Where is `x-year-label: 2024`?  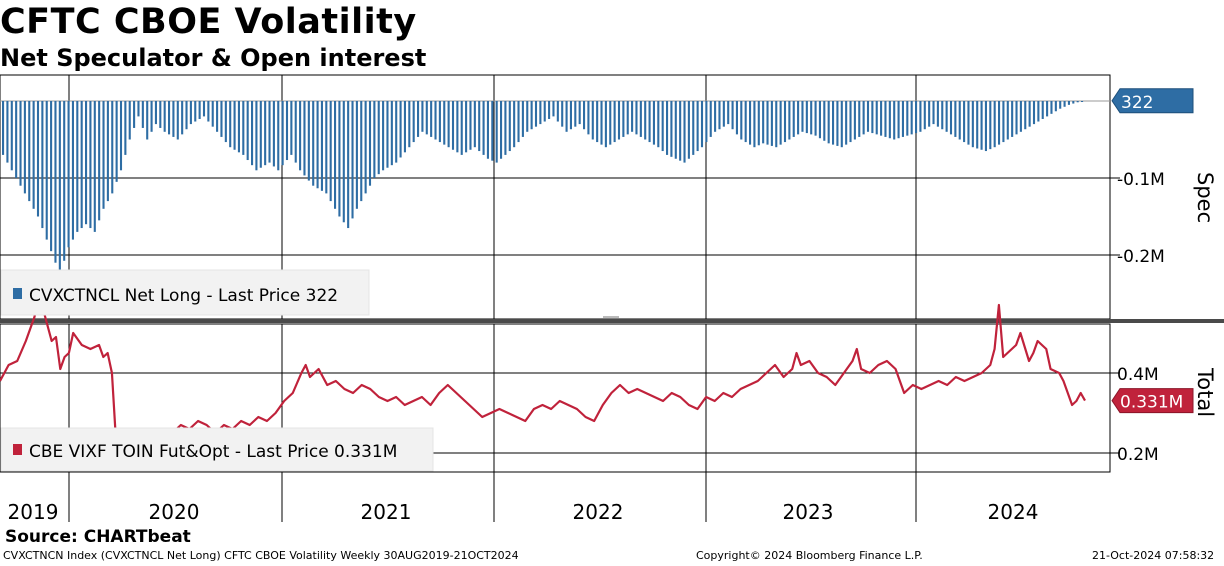
x-year-label: 2024 is located at coordinates (1013, 512).